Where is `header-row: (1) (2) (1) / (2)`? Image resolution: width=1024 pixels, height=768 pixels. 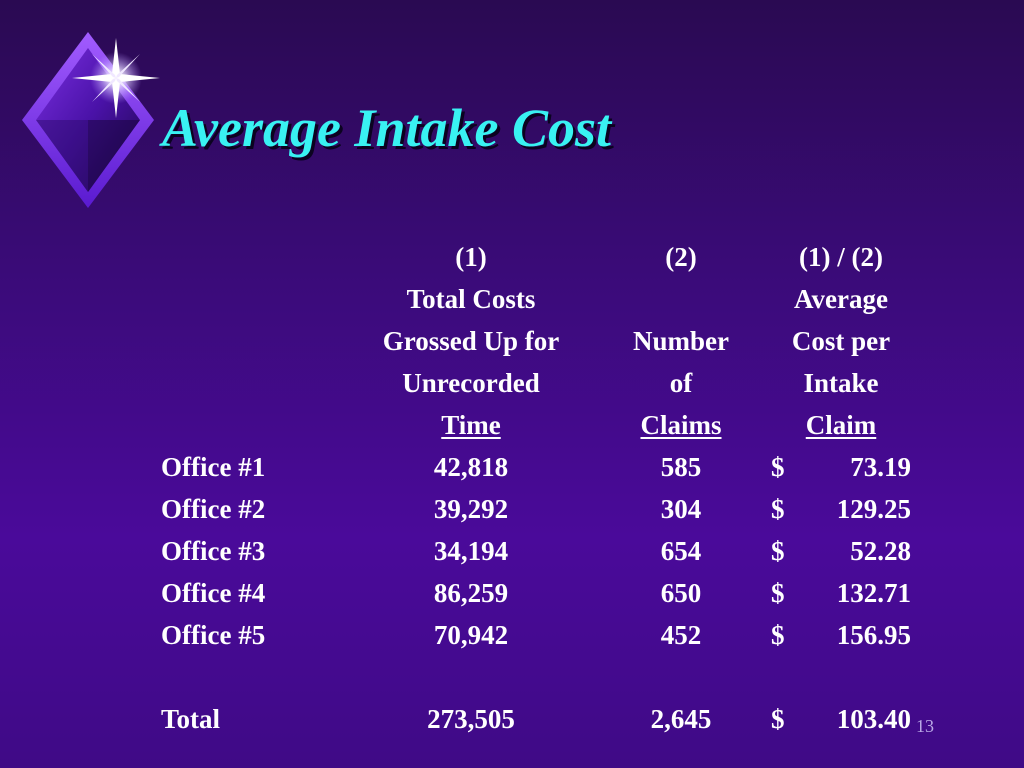 header-row: (1) (2) (1) / (2) is located at coordinates (530, 257).